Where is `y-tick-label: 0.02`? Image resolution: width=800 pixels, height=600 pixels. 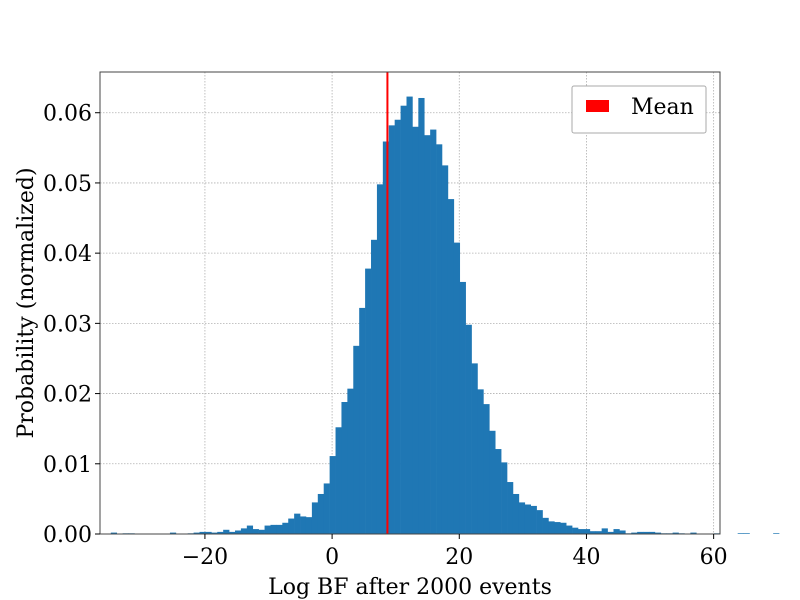
y-tick-label: 0.02 is located at coordinates (67, 395).